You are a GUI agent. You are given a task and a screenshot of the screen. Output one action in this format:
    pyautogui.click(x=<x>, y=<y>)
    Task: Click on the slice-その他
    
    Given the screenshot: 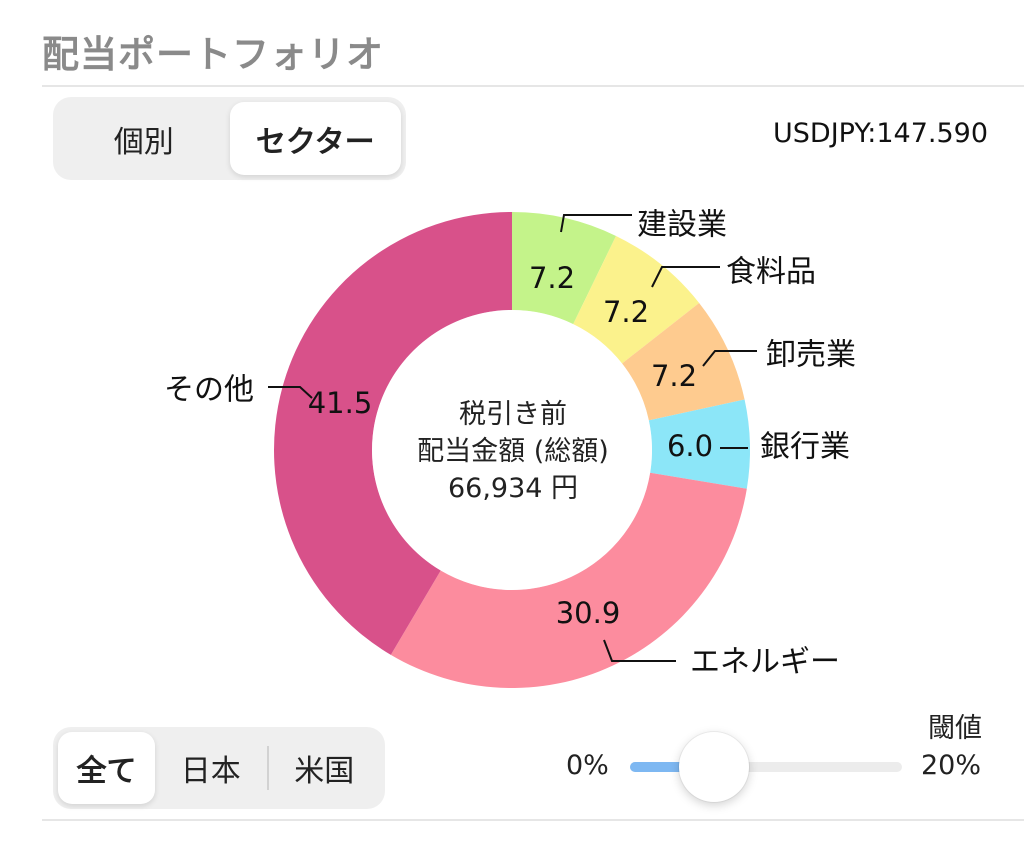 What is the action you would take?
    pyautogui.click(x=393, y=433)
    